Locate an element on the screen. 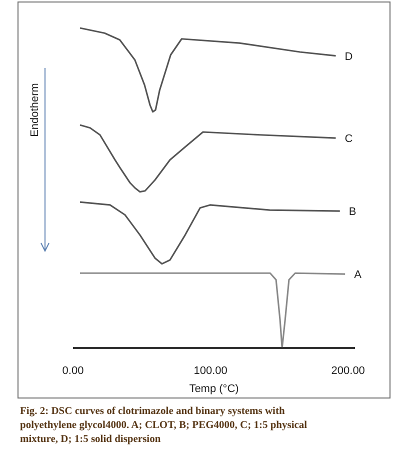  x-tick-label: 0.00 is located at coordinates (73, 371).